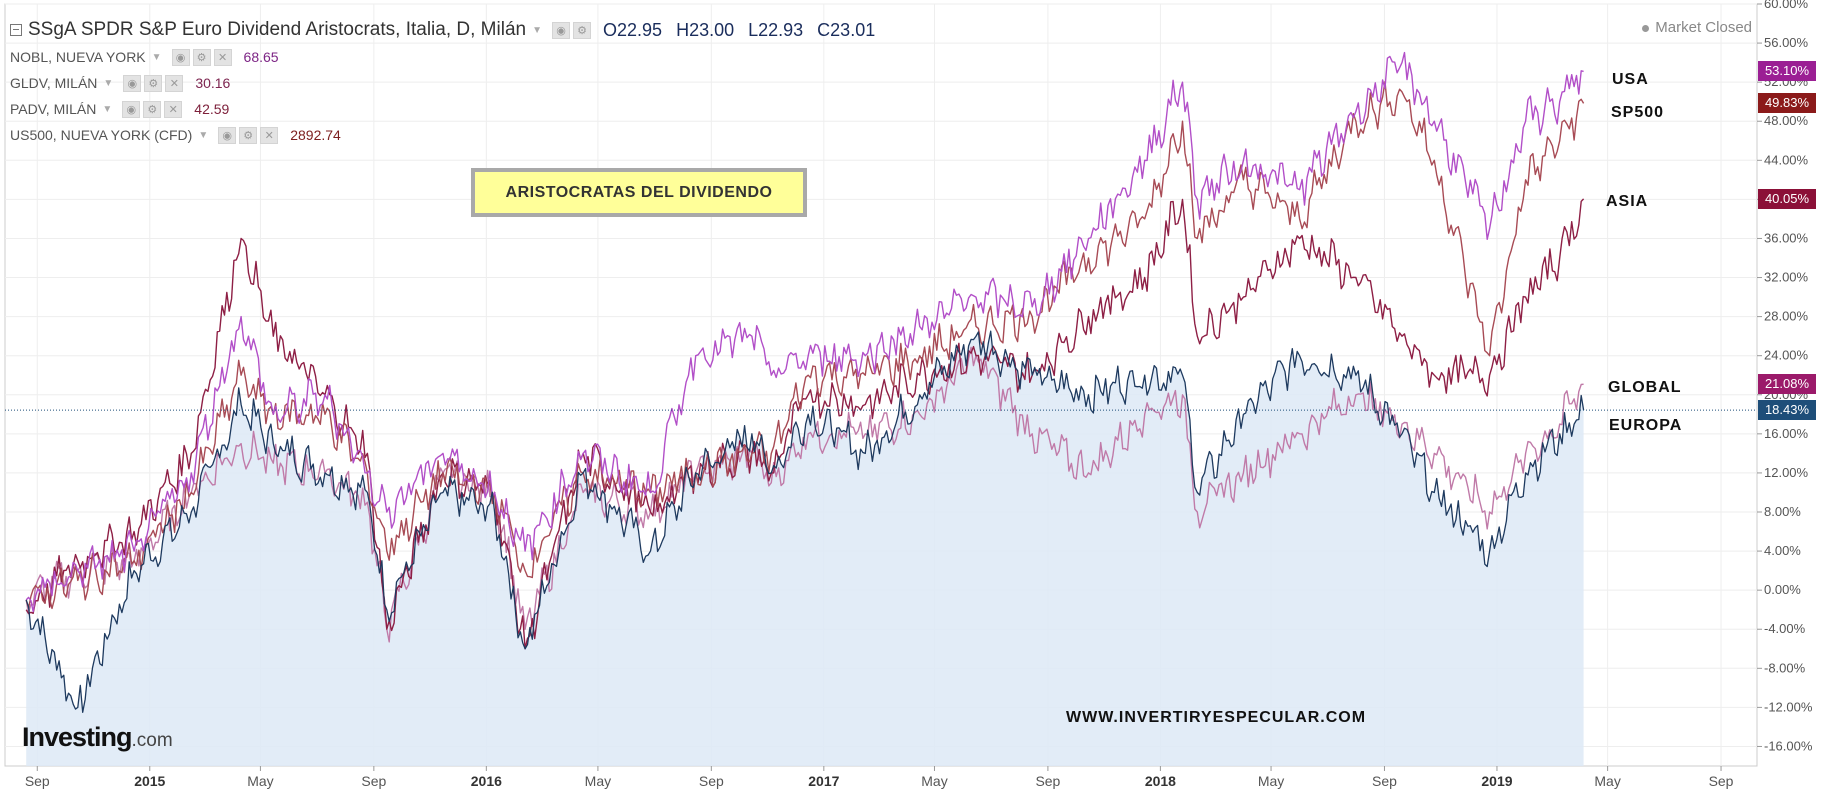 The image size is (1824, 794). I want to click on y-tick-label: -8.00%, so click(1785, 667).